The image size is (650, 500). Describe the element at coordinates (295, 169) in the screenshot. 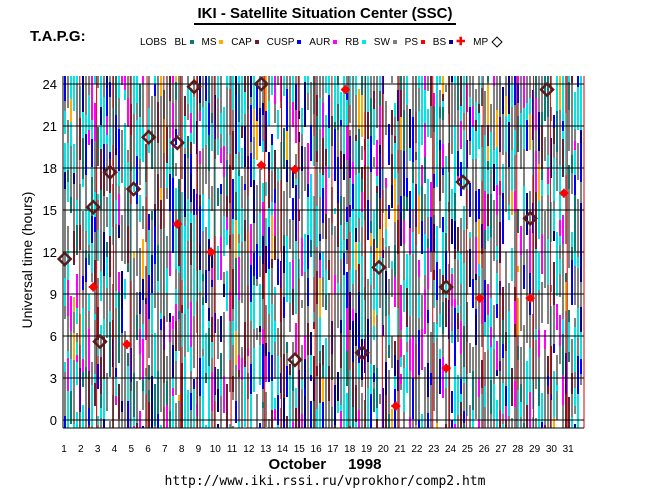

I see `ps-marker` at that location.